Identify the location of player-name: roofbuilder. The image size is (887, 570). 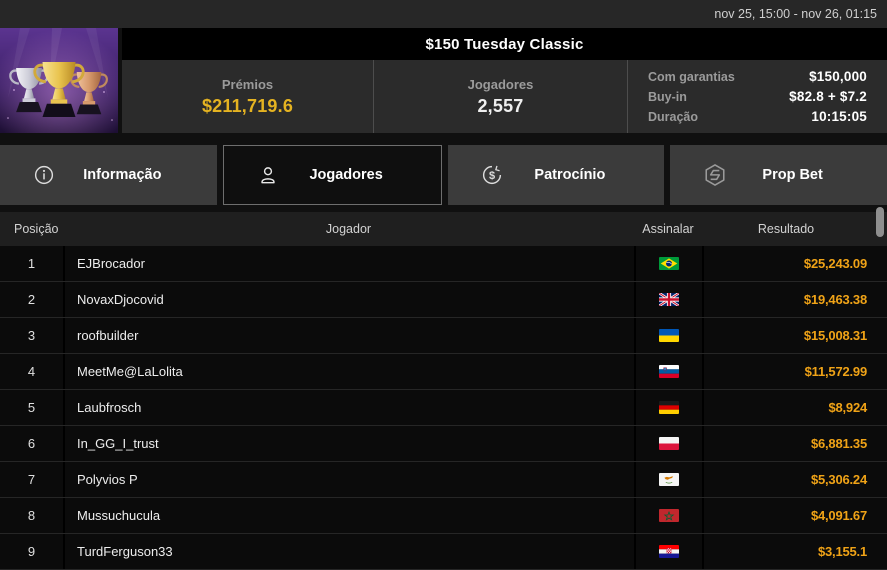
(348, 335).